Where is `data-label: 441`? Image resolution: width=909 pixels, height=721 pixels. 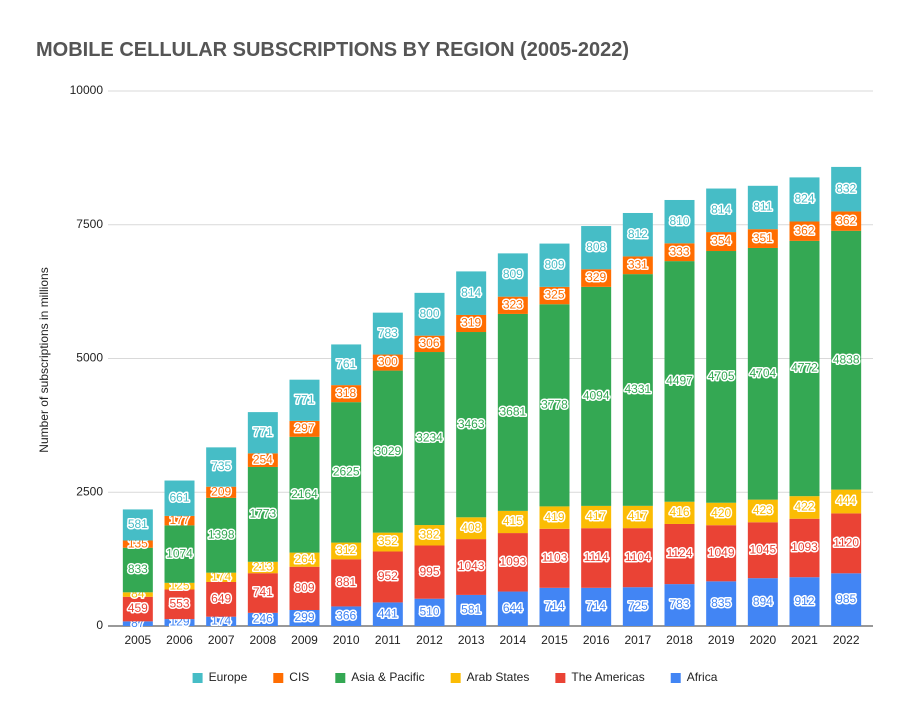 data-label: 441 is located at coordinates (388, 613).